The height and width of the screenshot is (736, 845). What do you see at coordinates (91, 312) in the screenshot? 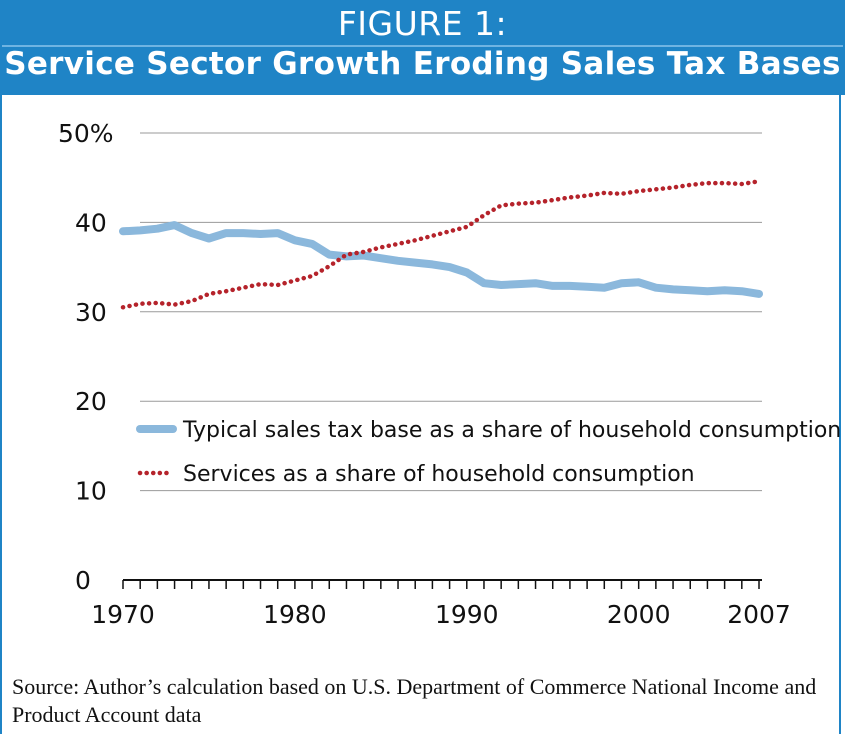
I see `y-tick-label-30: 30` at bounding box center [91, 312].